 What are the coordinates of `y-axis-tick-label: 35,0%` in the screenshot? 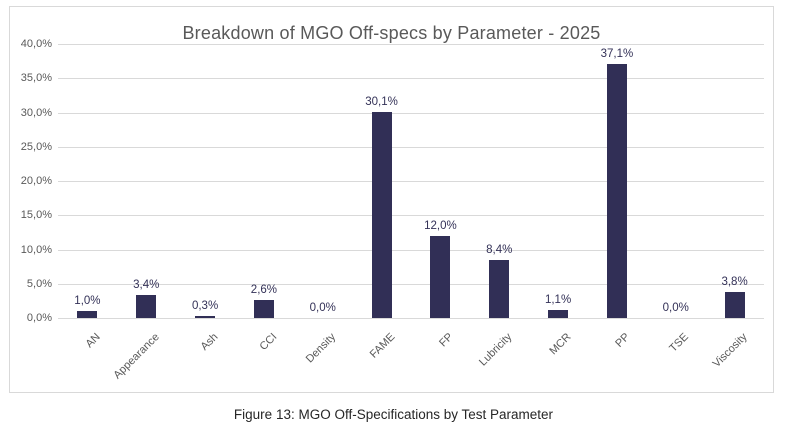 It's located at (36, 78).